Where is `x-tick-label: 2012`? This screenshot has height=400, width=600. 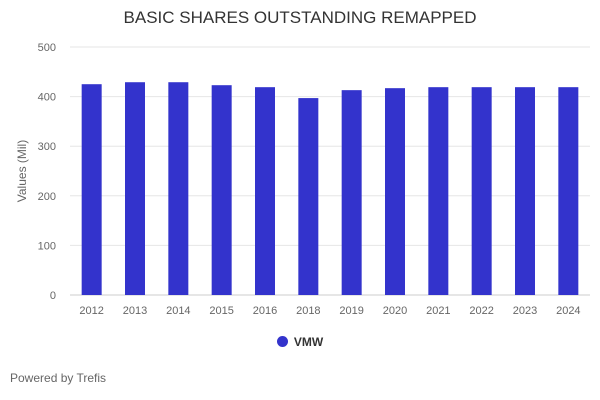
x-tick-label: 2012 is located at coordinates (91, 311).